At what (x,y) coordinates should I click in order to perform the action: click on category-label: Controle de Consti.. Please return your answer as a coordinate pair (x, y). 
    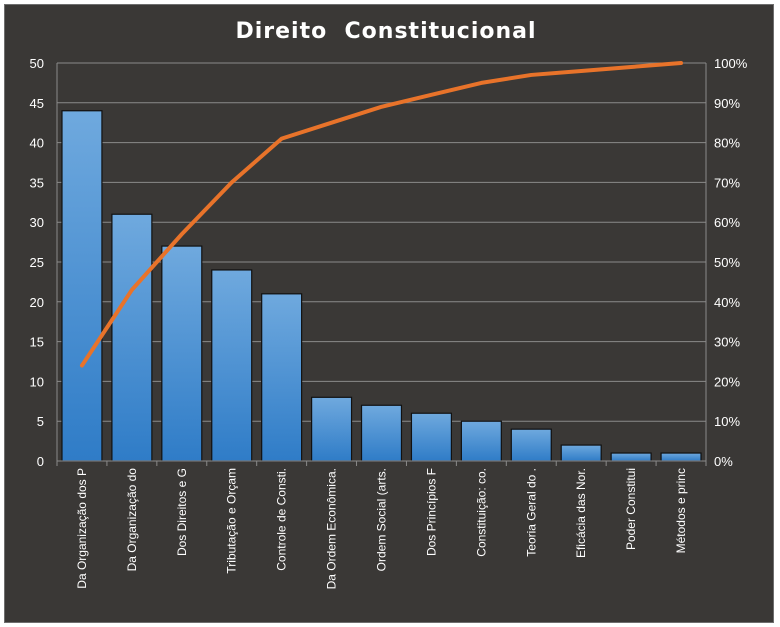
    Looking at the image, I should click on (282, 519).